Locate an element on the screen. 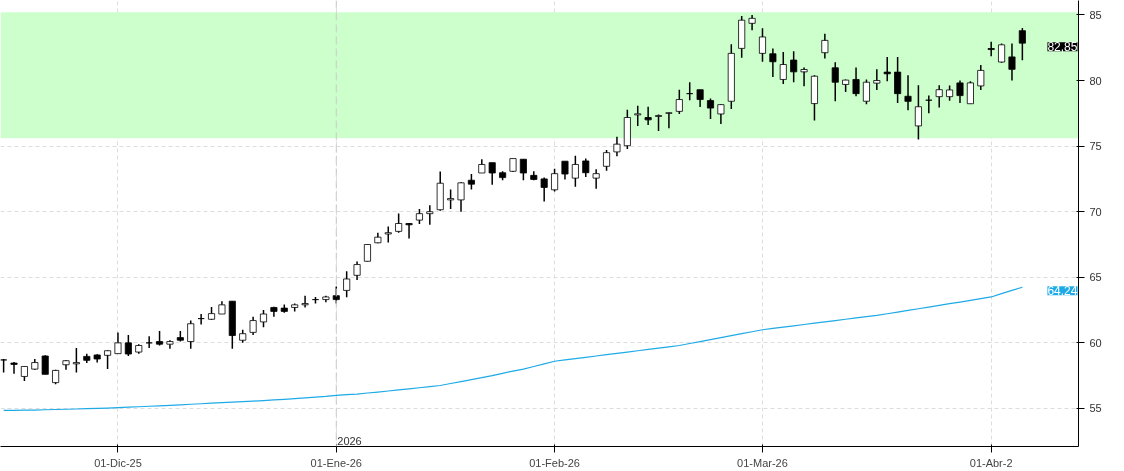  y-tick-label: 80 is located at coordinates (1095, 80).